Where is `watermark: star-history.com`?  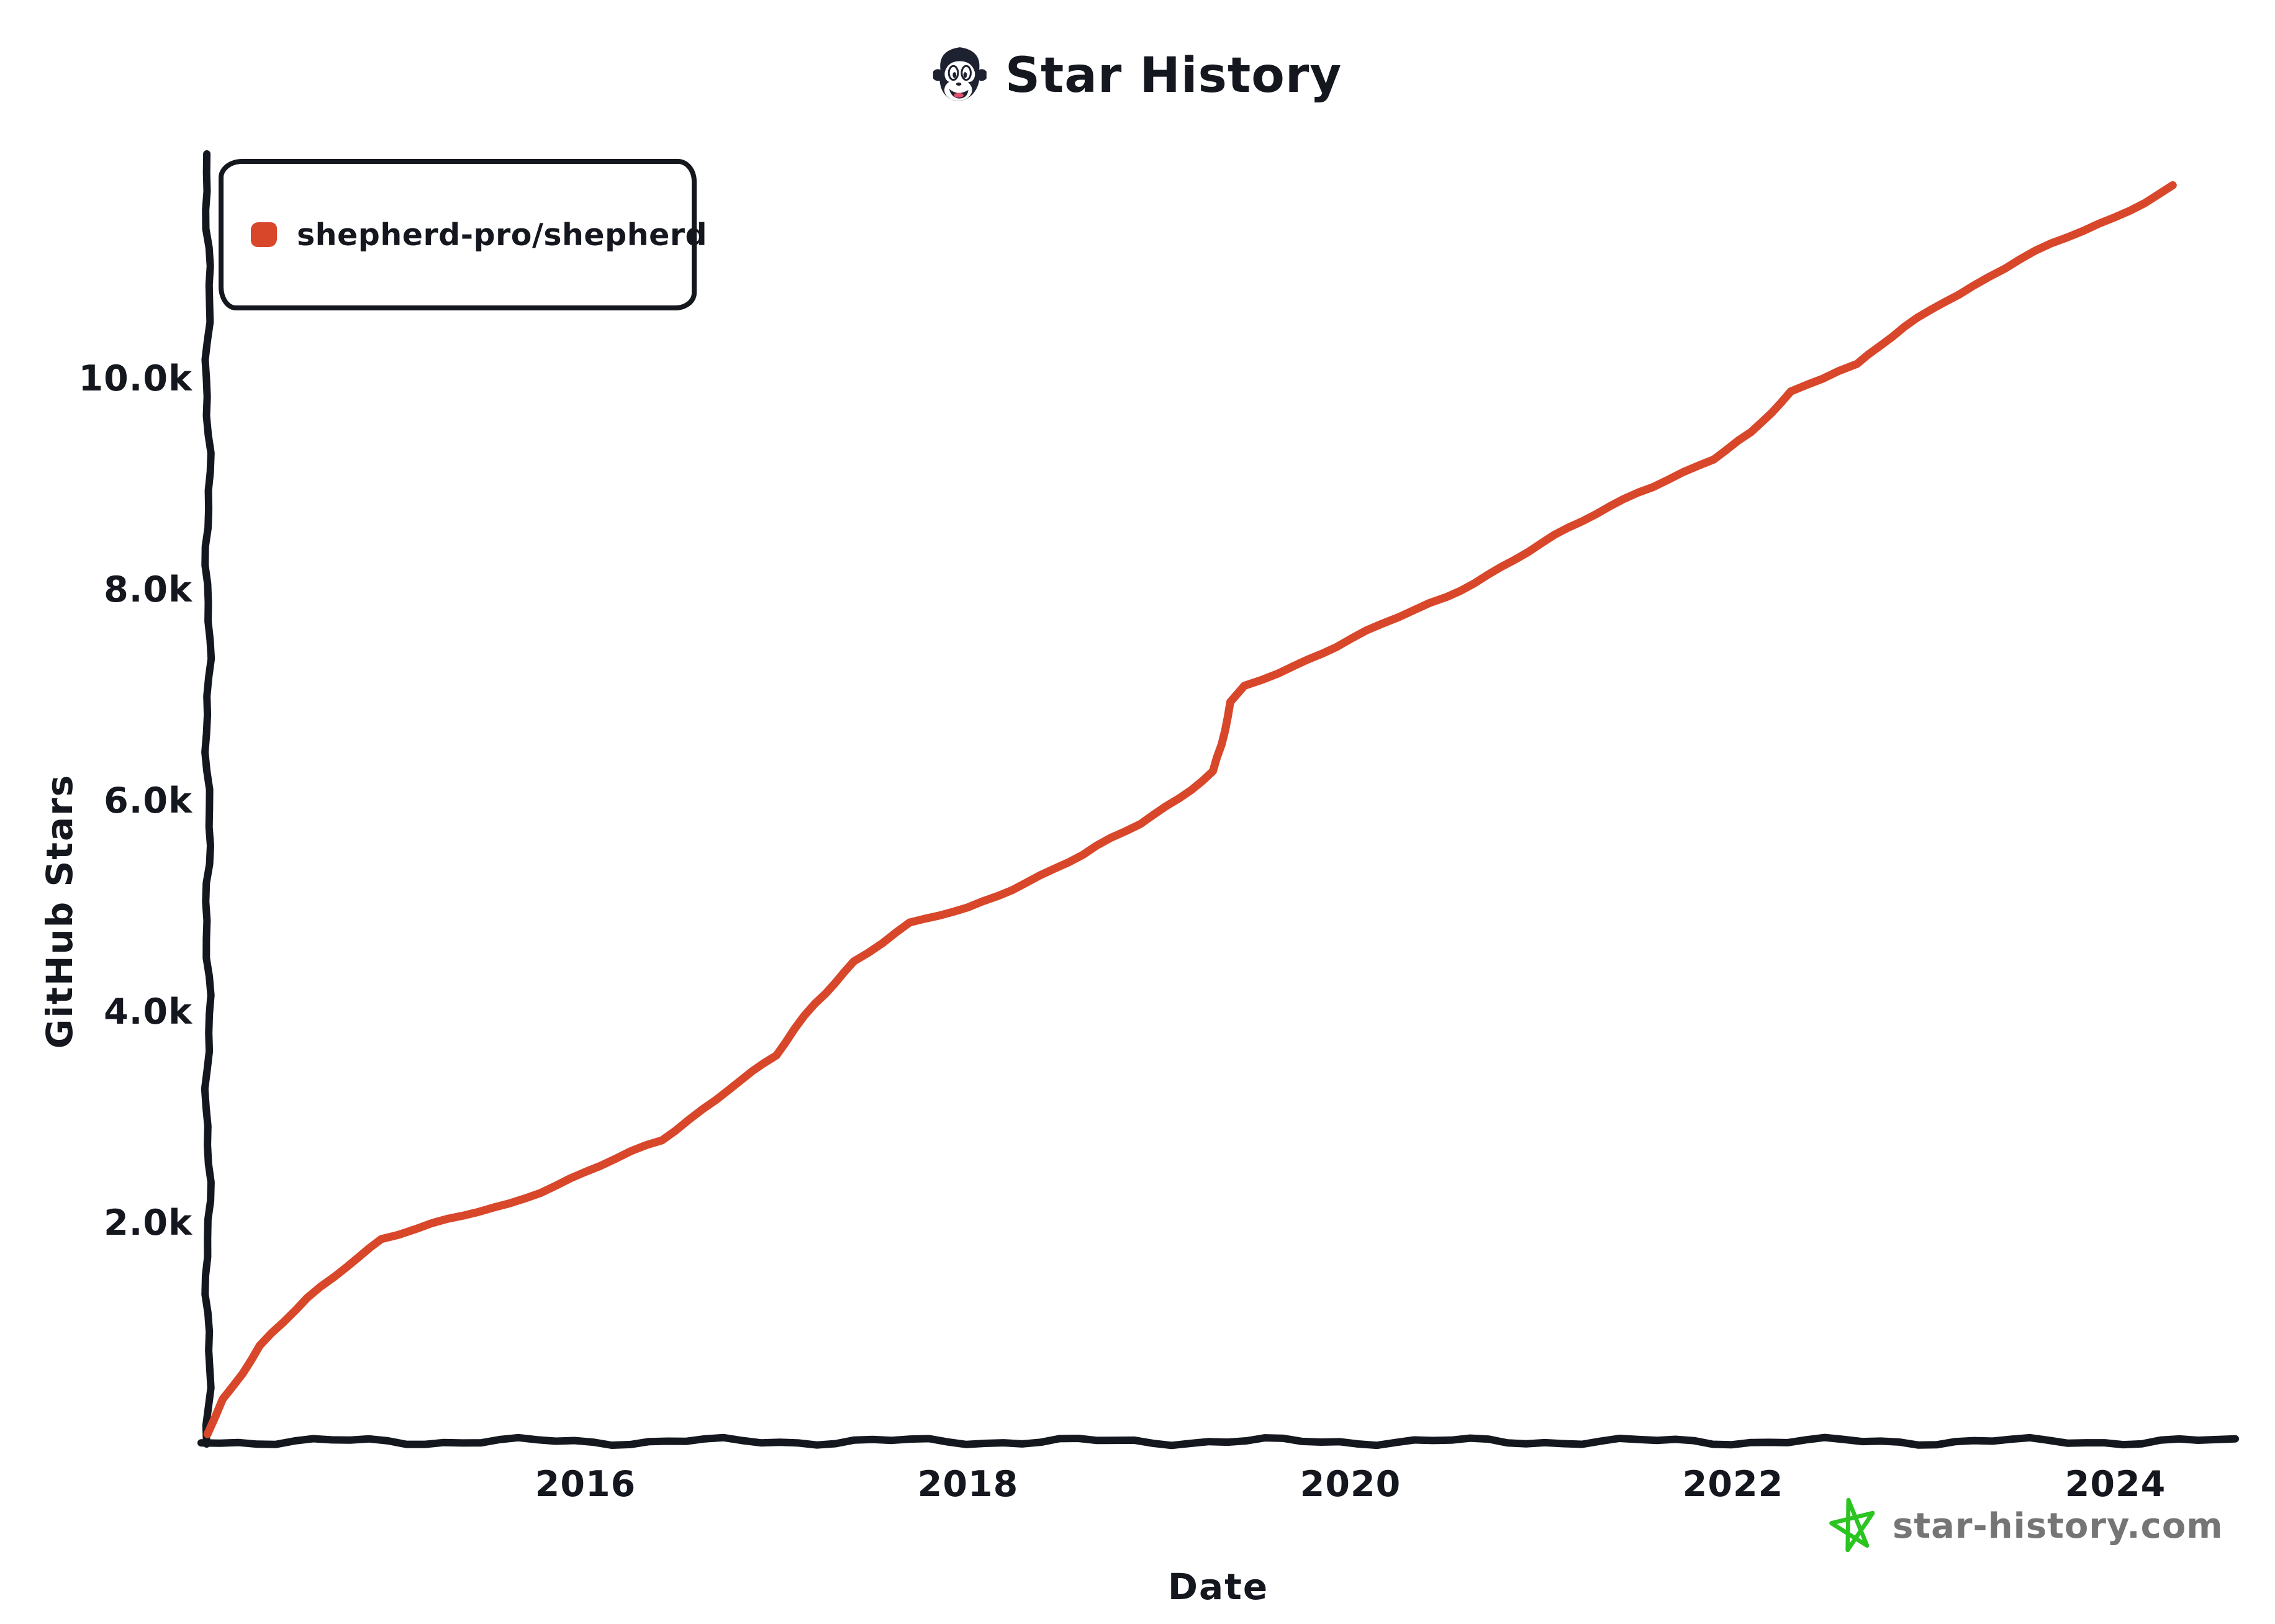 watermark: star-history.com is located at coordinates (2026, 1526).